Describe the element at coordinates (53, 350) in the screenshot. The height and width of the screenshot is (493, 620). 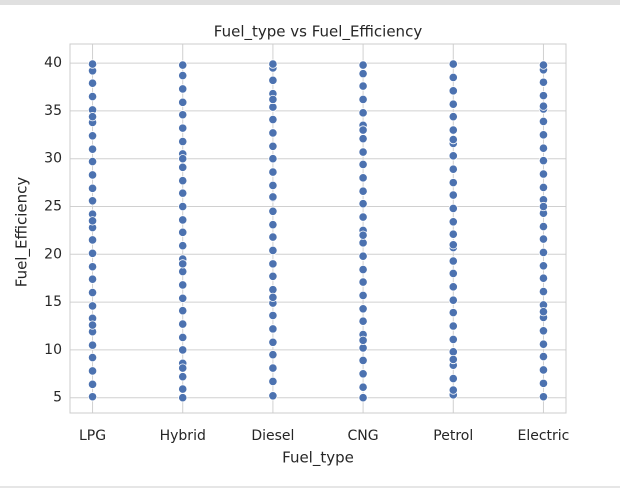
I see `y-tick-label: 10` at that location.